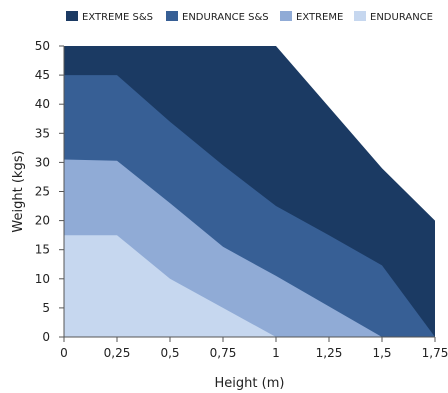  Describe the element at coordinates (42, 250) in the screenshot. I see `y-tick-label: 15` at that location.